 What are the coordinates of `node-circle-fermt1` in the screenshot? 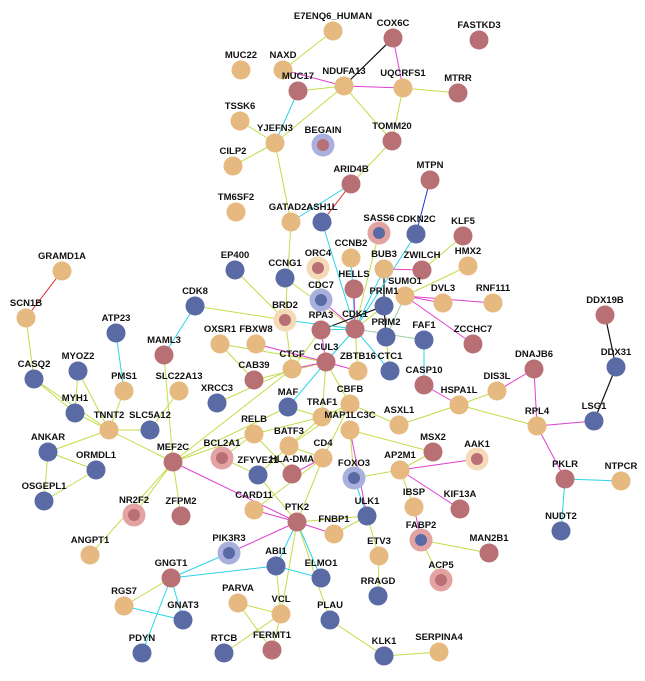 It's located at (272, 650).